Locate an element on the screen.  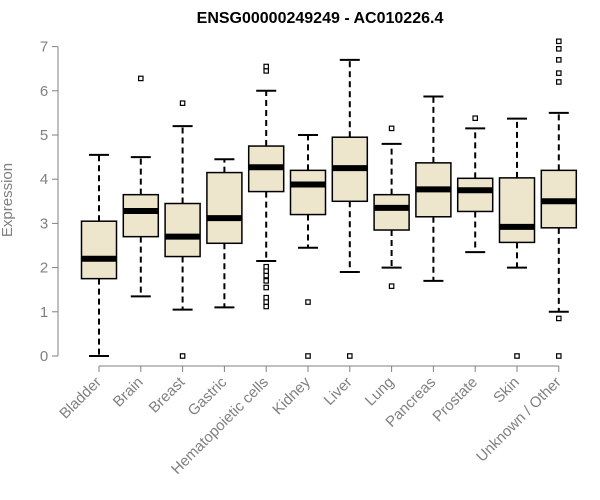
x-tick-label: Lung is located at coordinates (380, 392).